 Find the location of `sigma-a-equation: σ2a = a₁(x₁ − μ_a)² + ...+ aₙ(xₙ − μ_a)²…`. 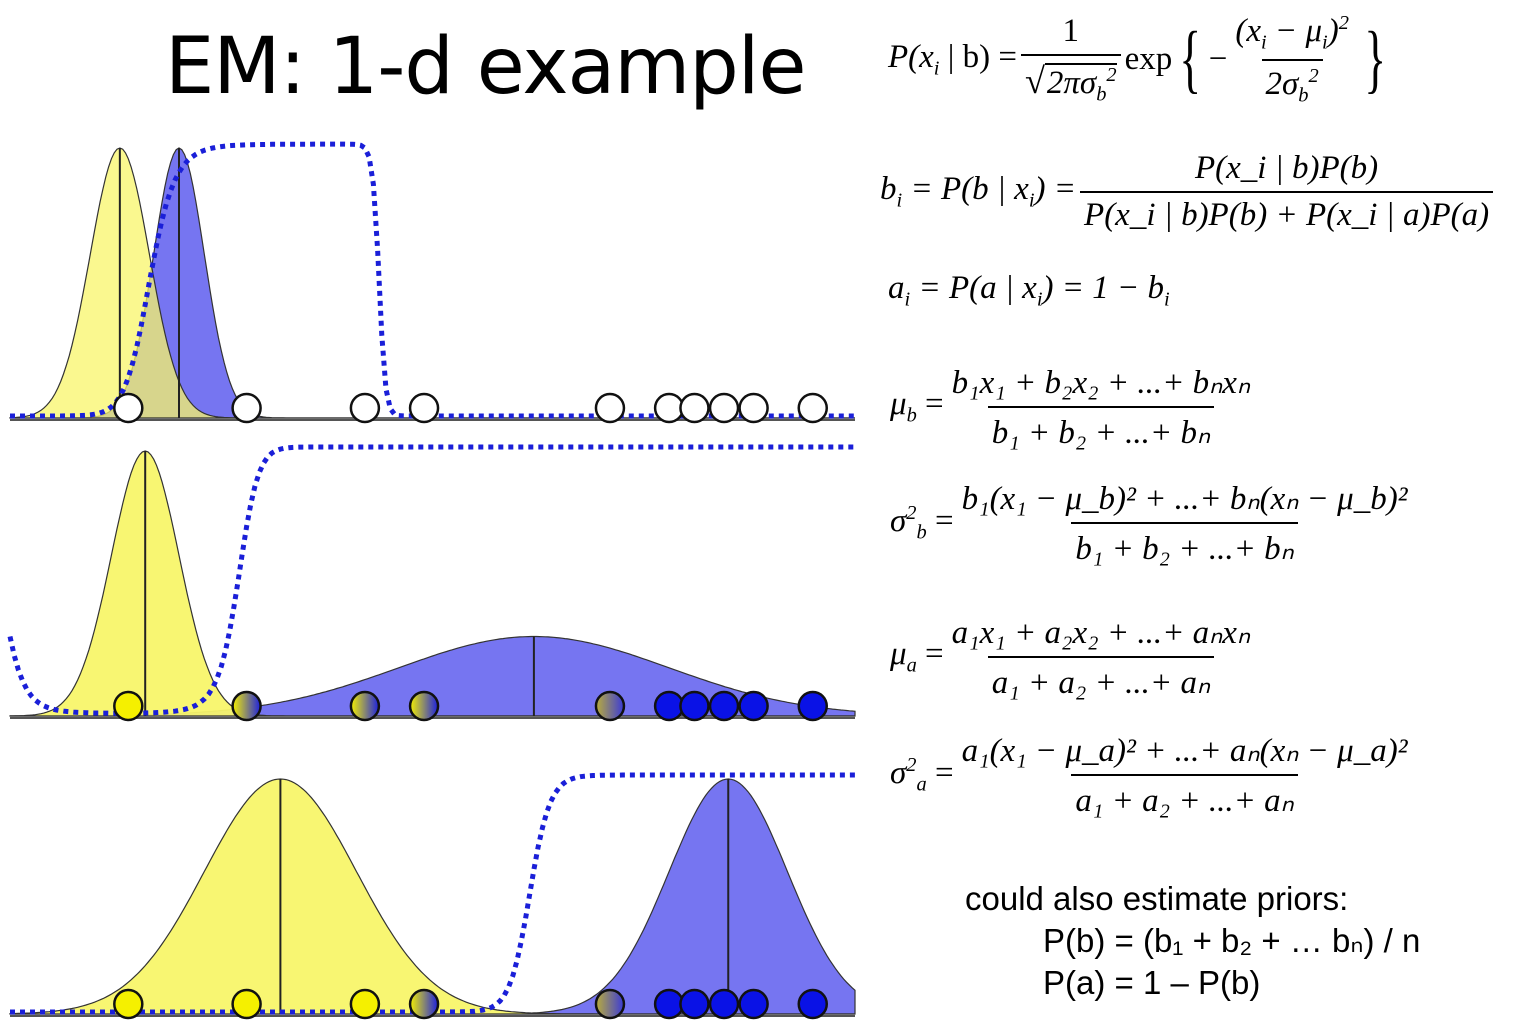

sigma-a-equation: σ2a = a₁(x₁ − μ_a)² + ...+ aₙ(xₙ − μ_a)²… is located at coordinates (1149, 776).